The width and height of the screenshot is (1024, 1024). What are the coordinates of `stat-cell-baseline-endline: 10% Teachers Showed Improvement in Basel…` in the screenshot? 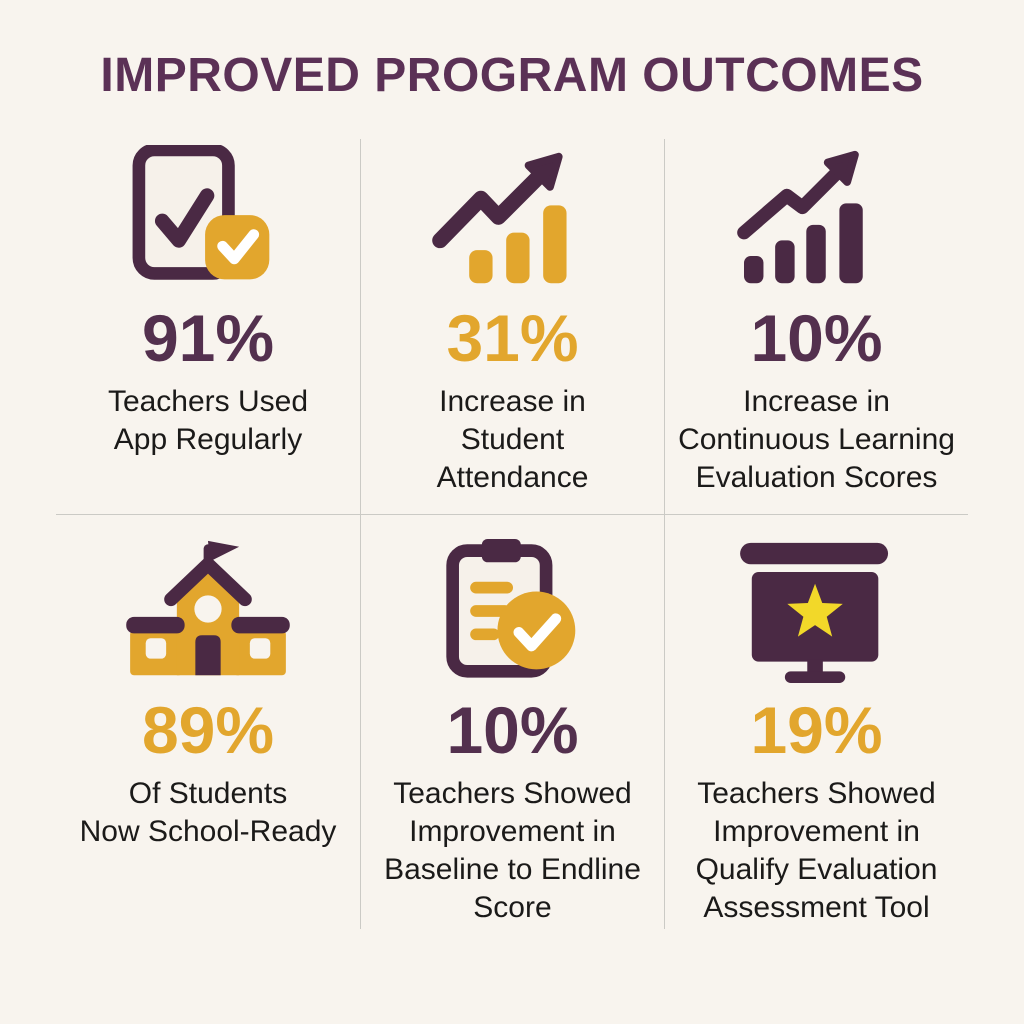 It's located at (512, 721).